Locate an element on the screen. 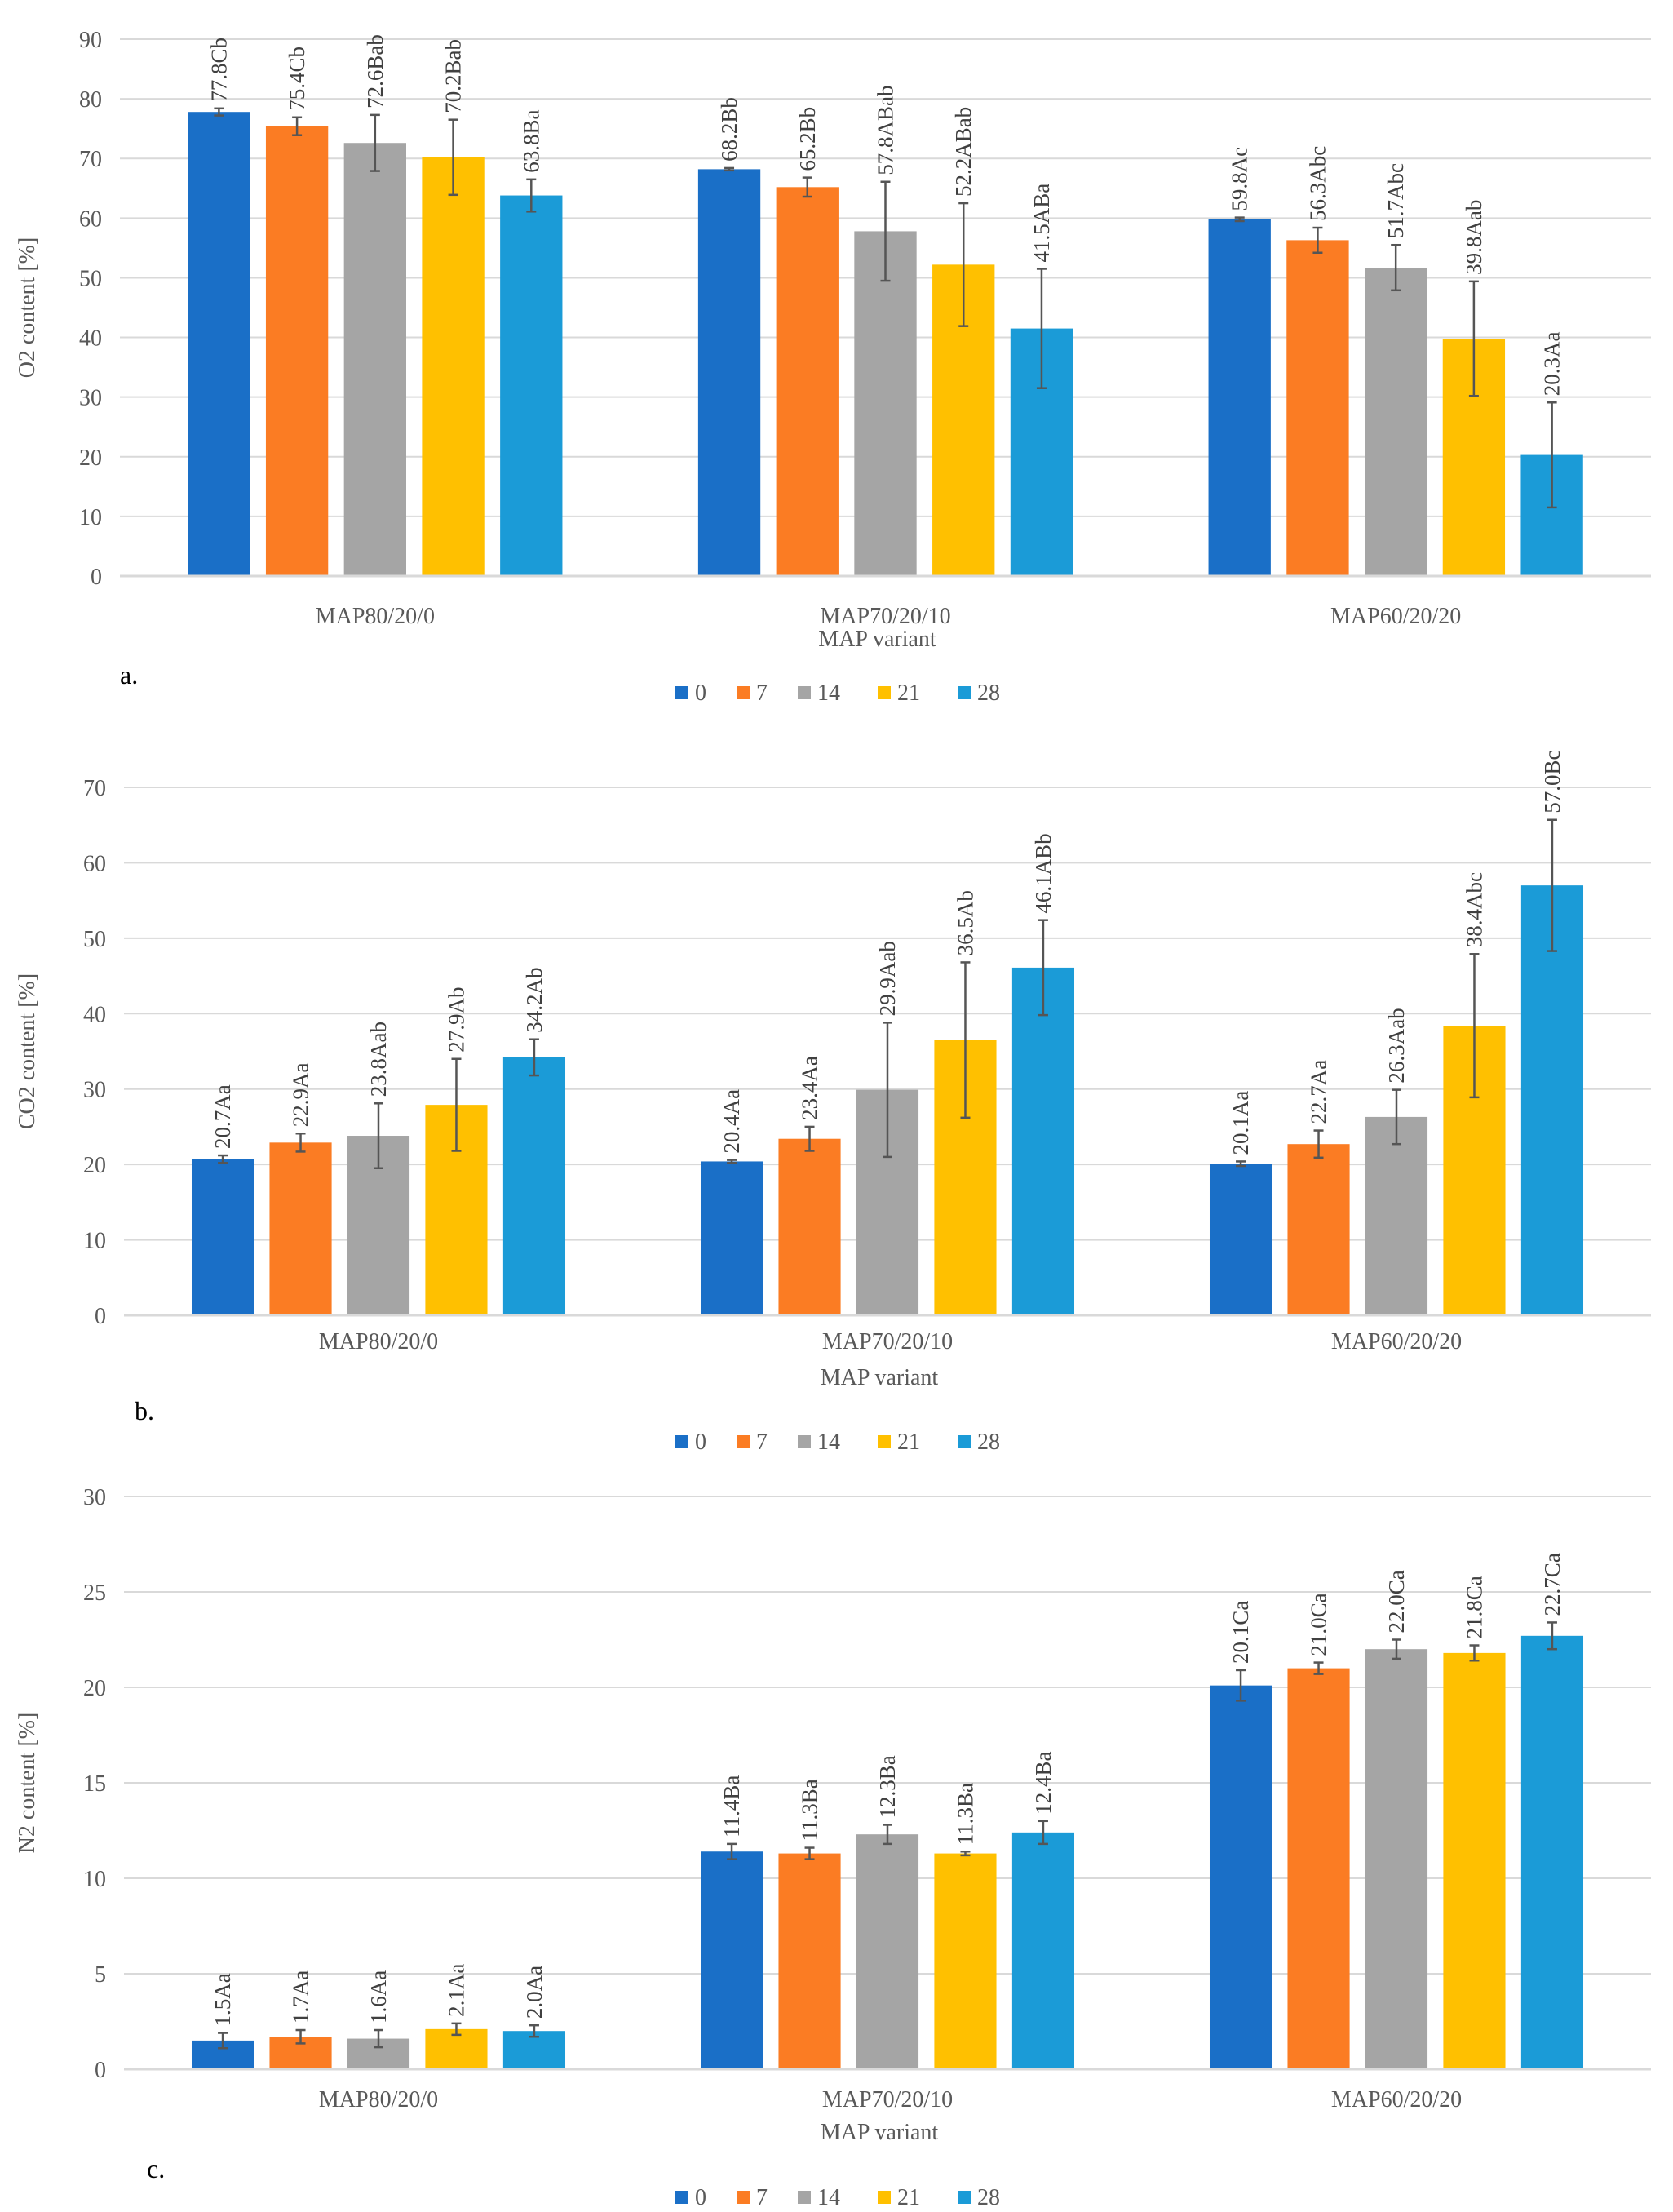  data-label: 22.7Aa is located at coordinates (1319, 1092).